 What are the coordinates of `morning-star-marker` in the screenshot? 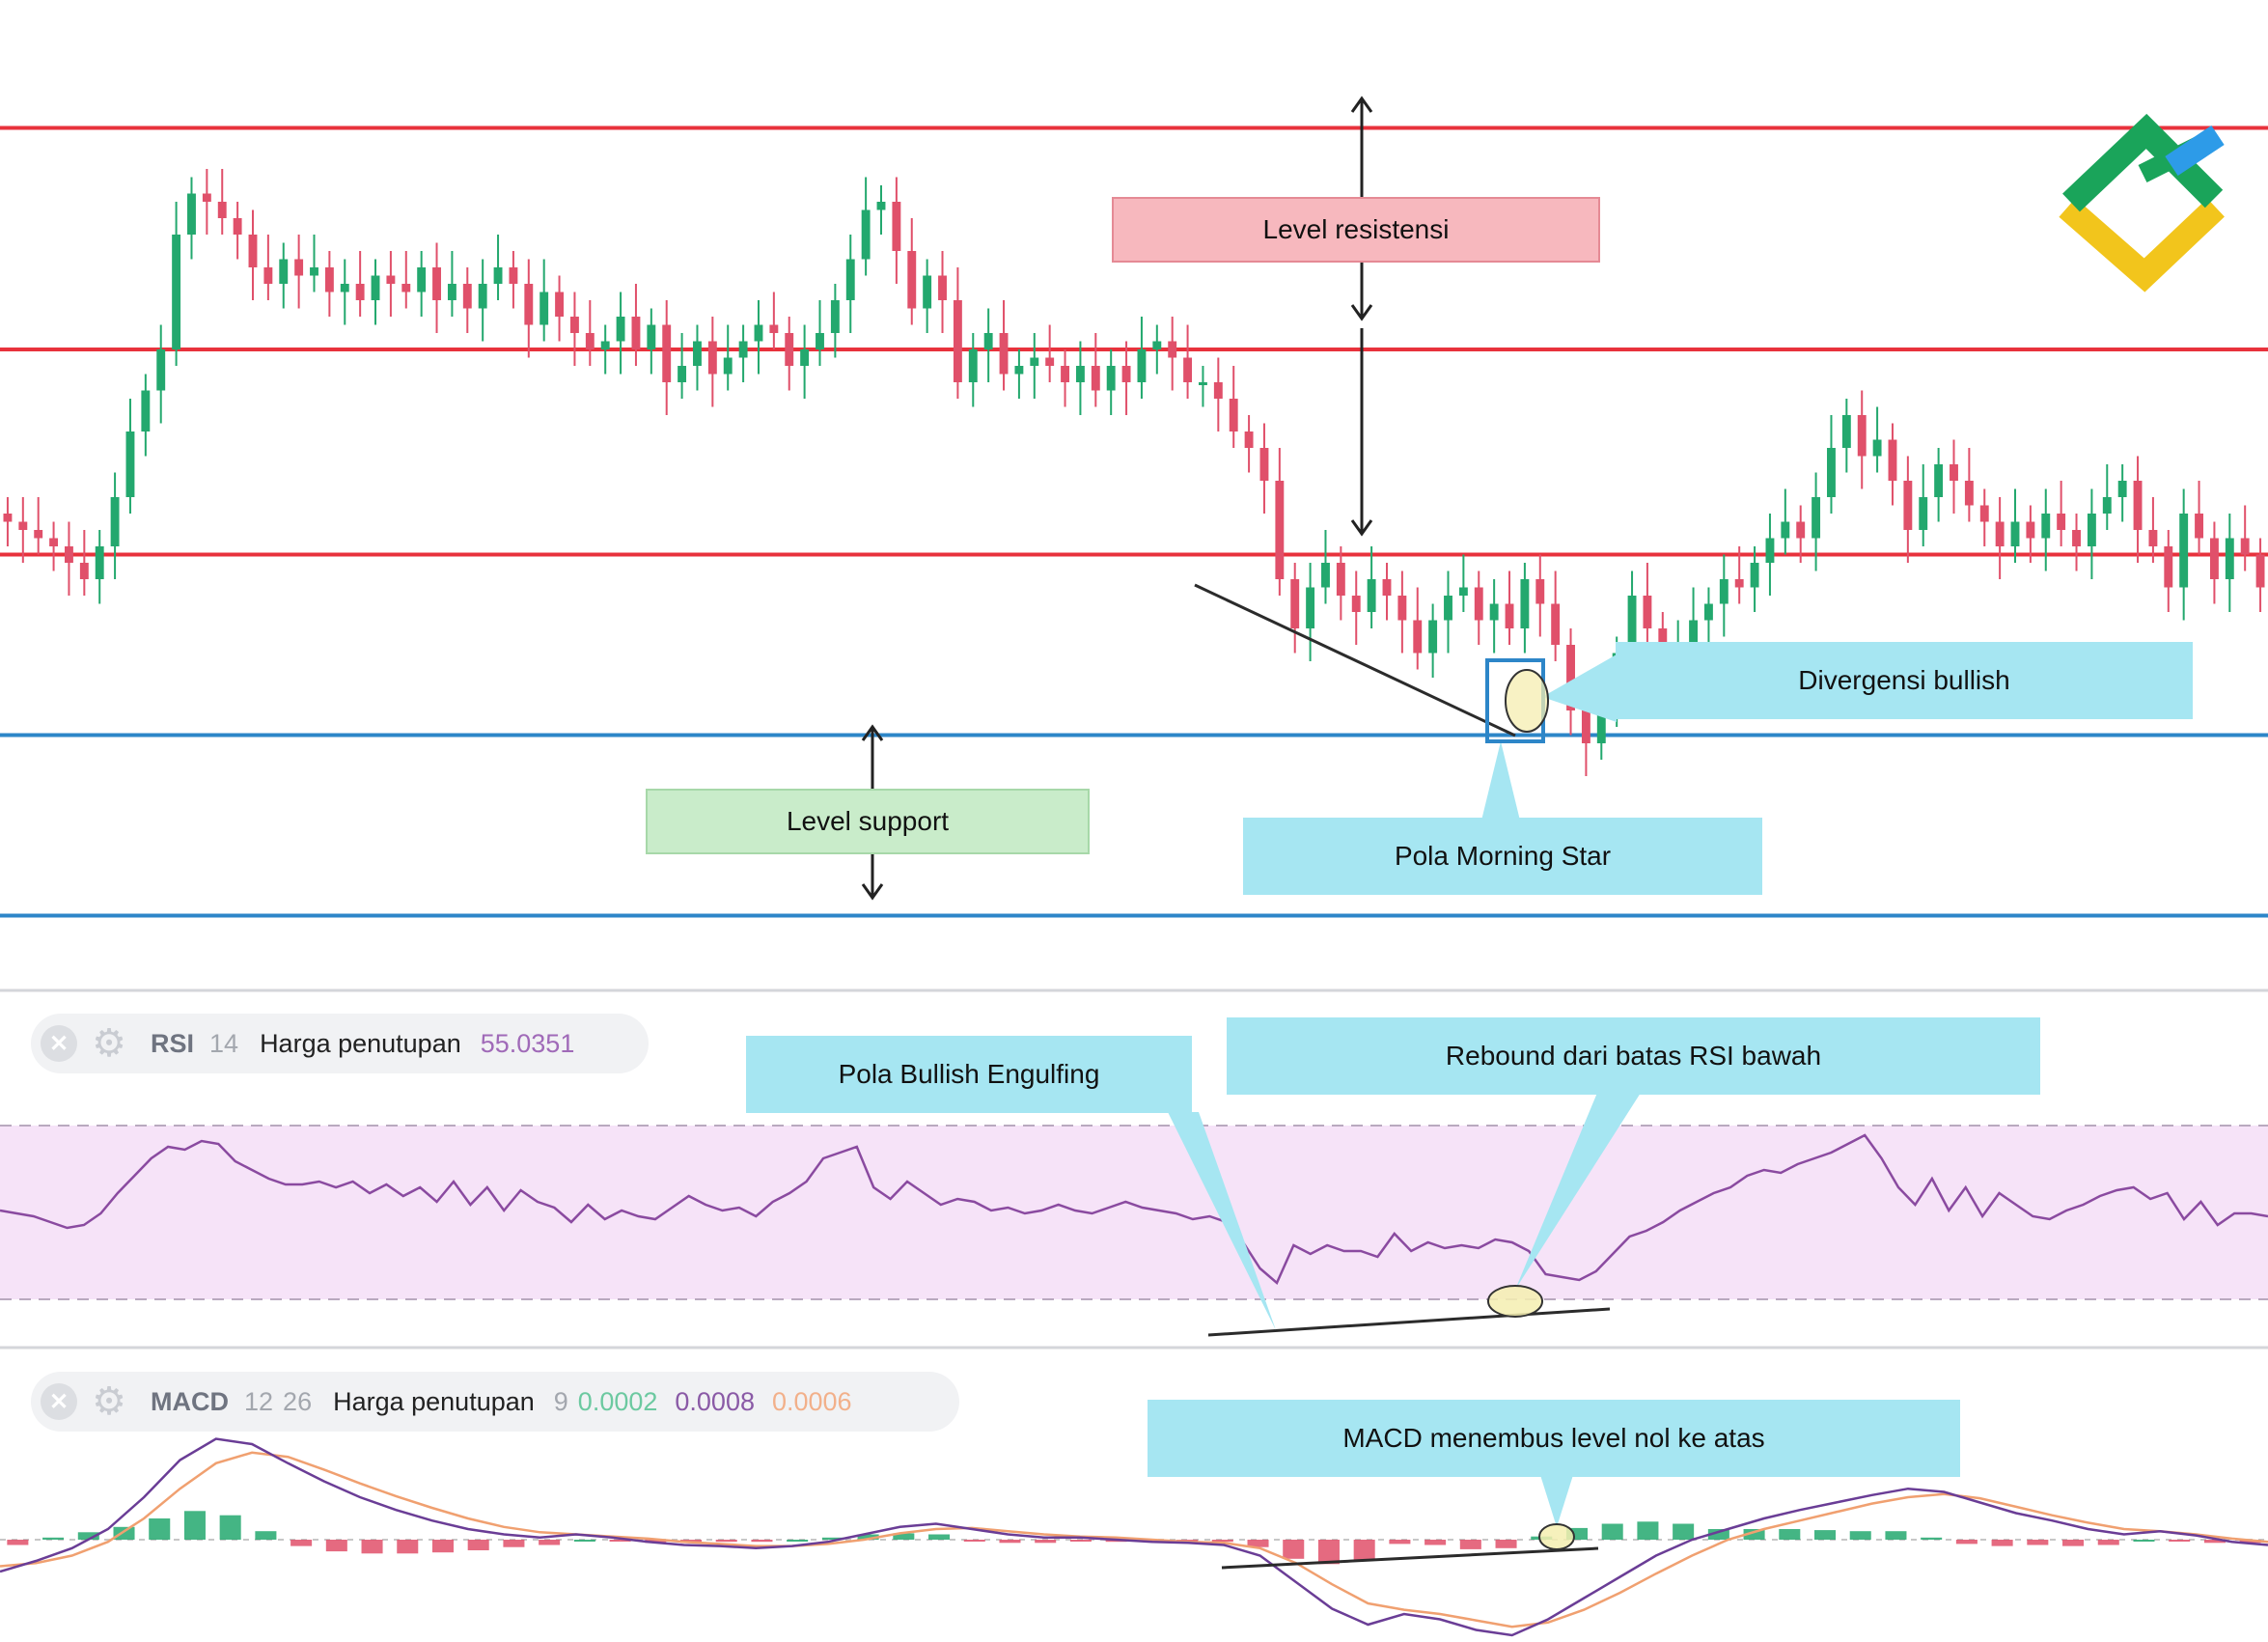 It's located at (1527, 701).